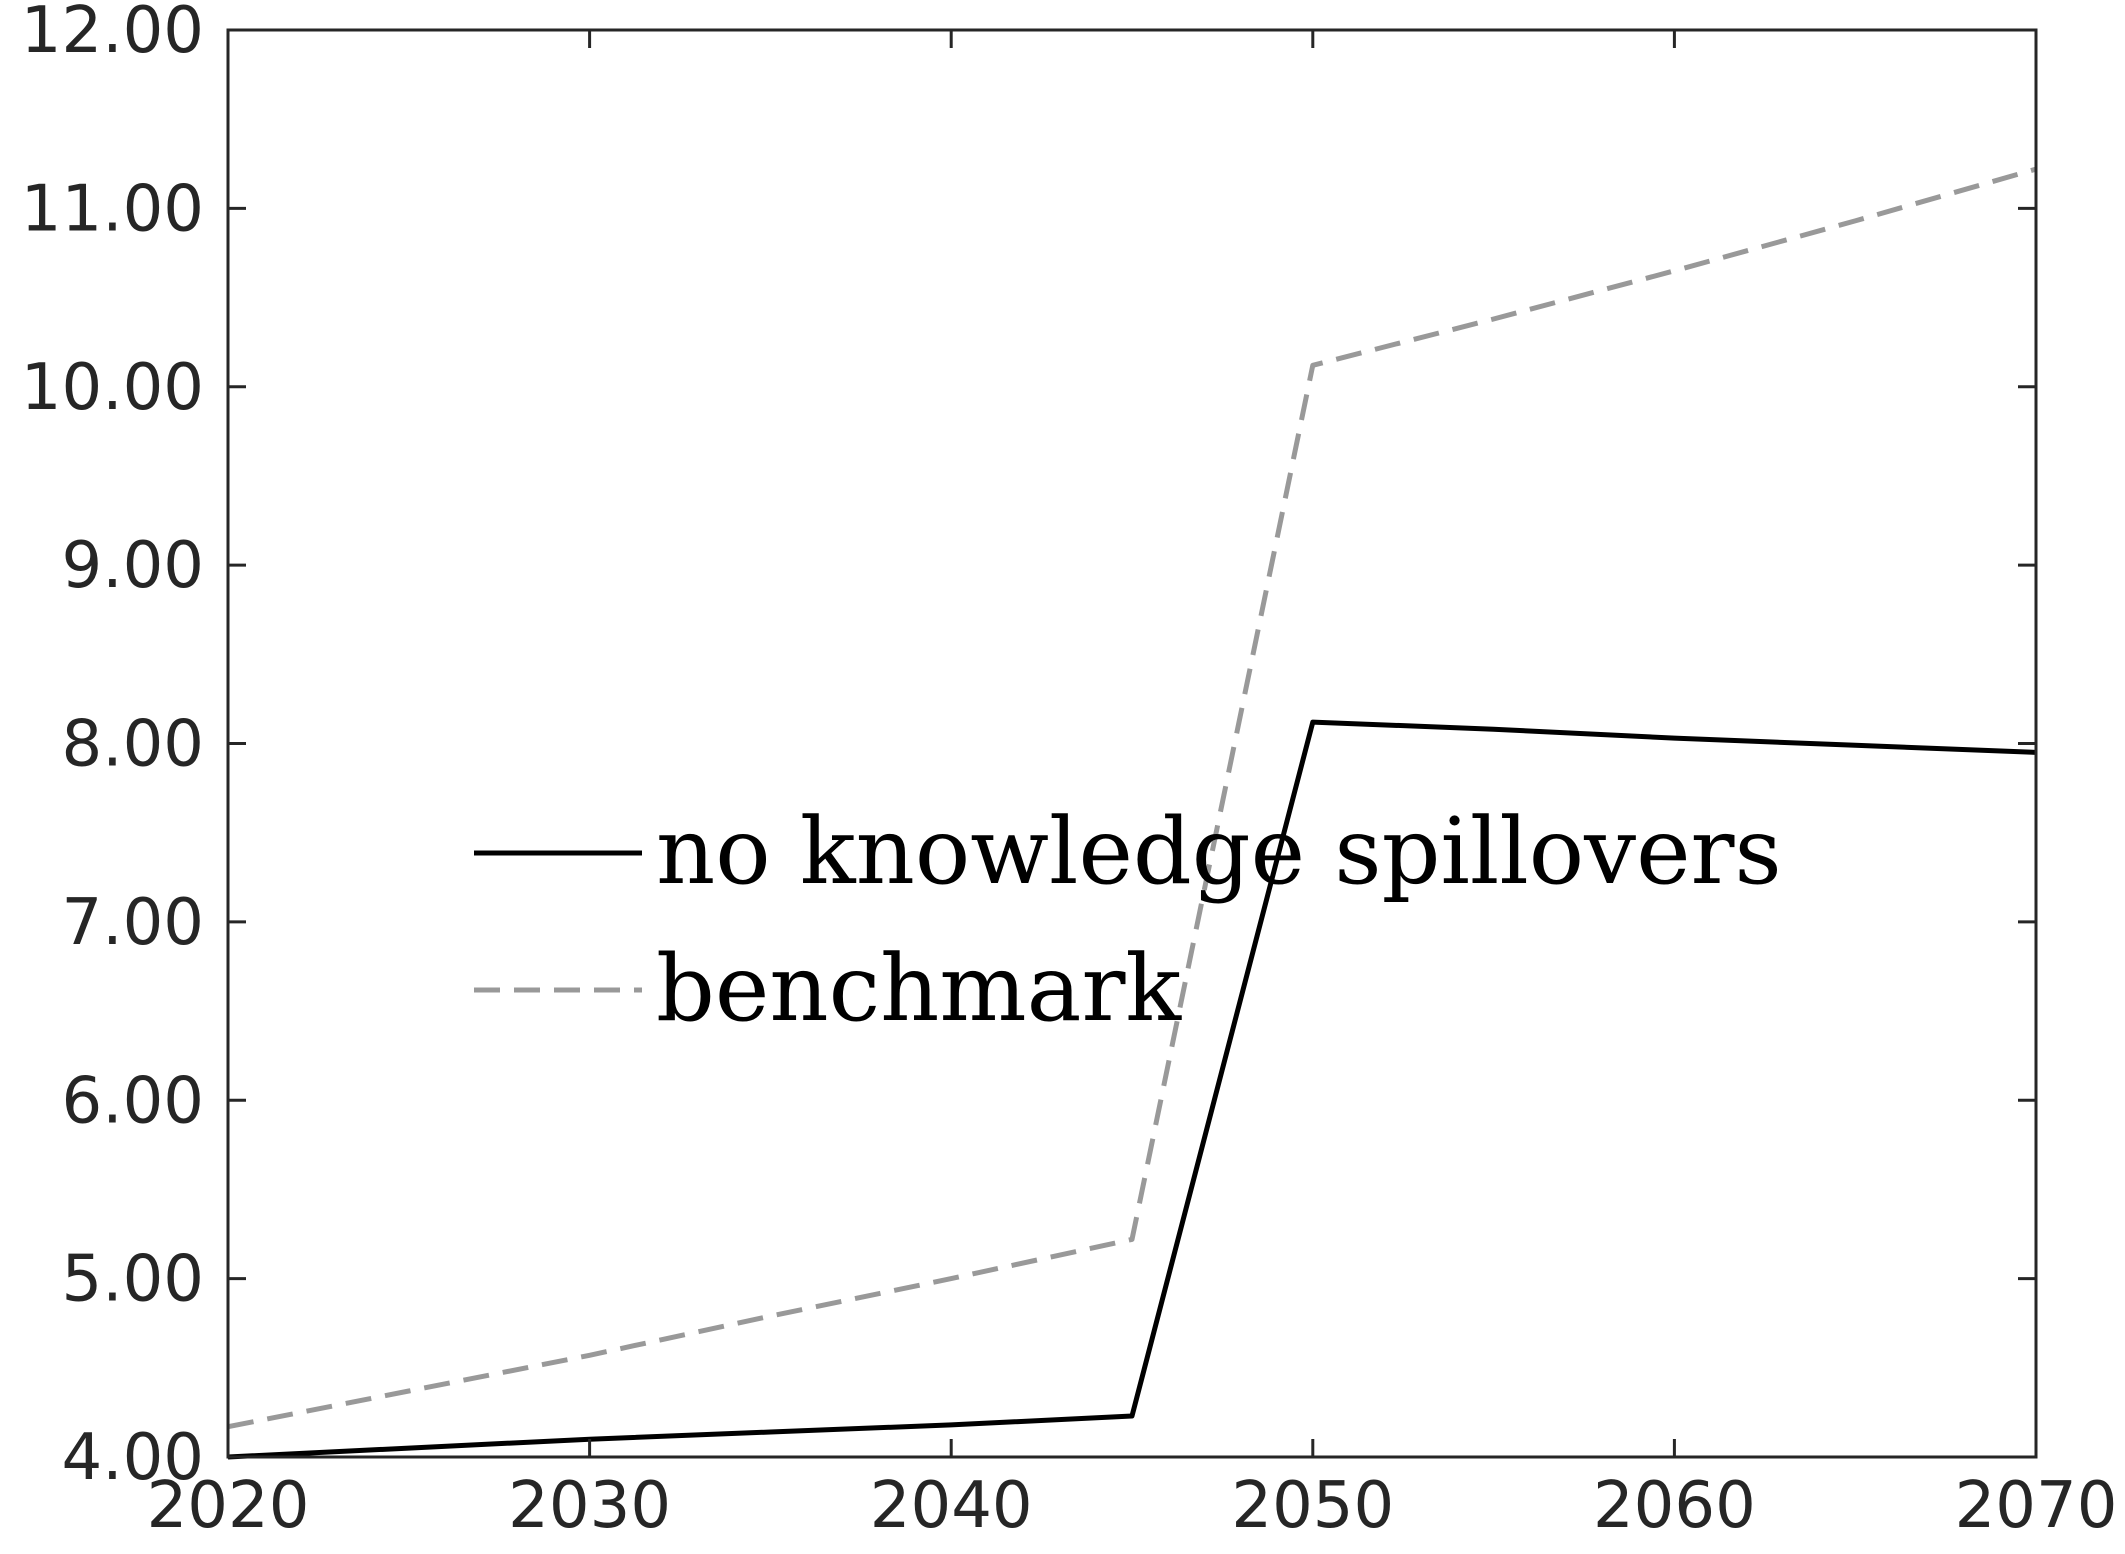  What do you see at coordinates (133, 566) in the screenshot?
I see `y-tick-label: 9.00` at bounding box center [133, 566].